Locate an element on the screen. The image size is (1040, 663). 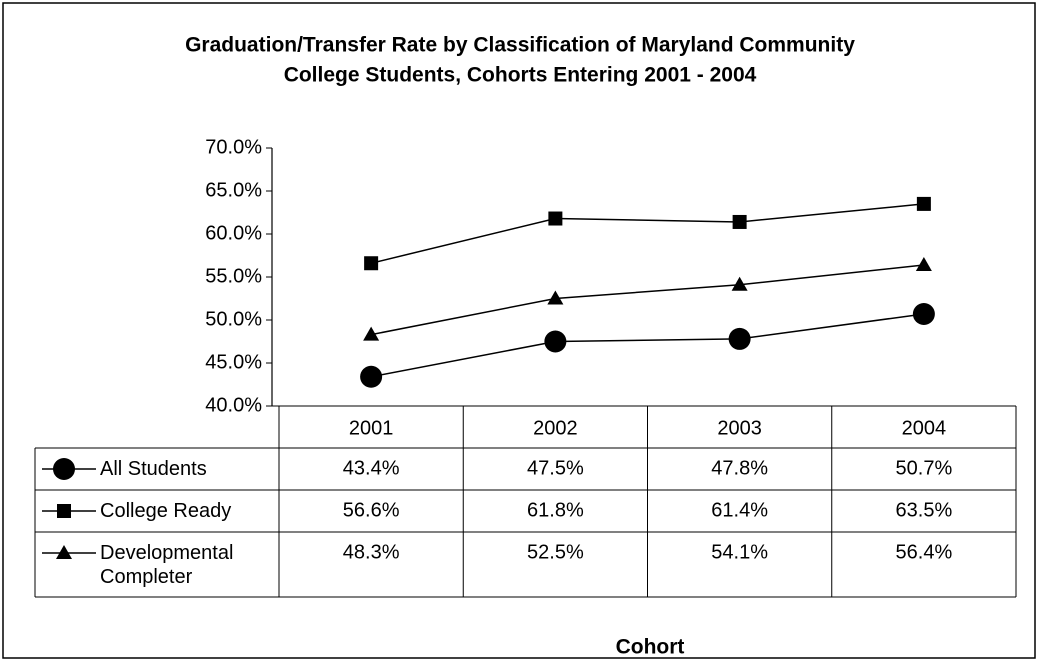
x-axis-label: Cohort is located at coordinates (650, 647).